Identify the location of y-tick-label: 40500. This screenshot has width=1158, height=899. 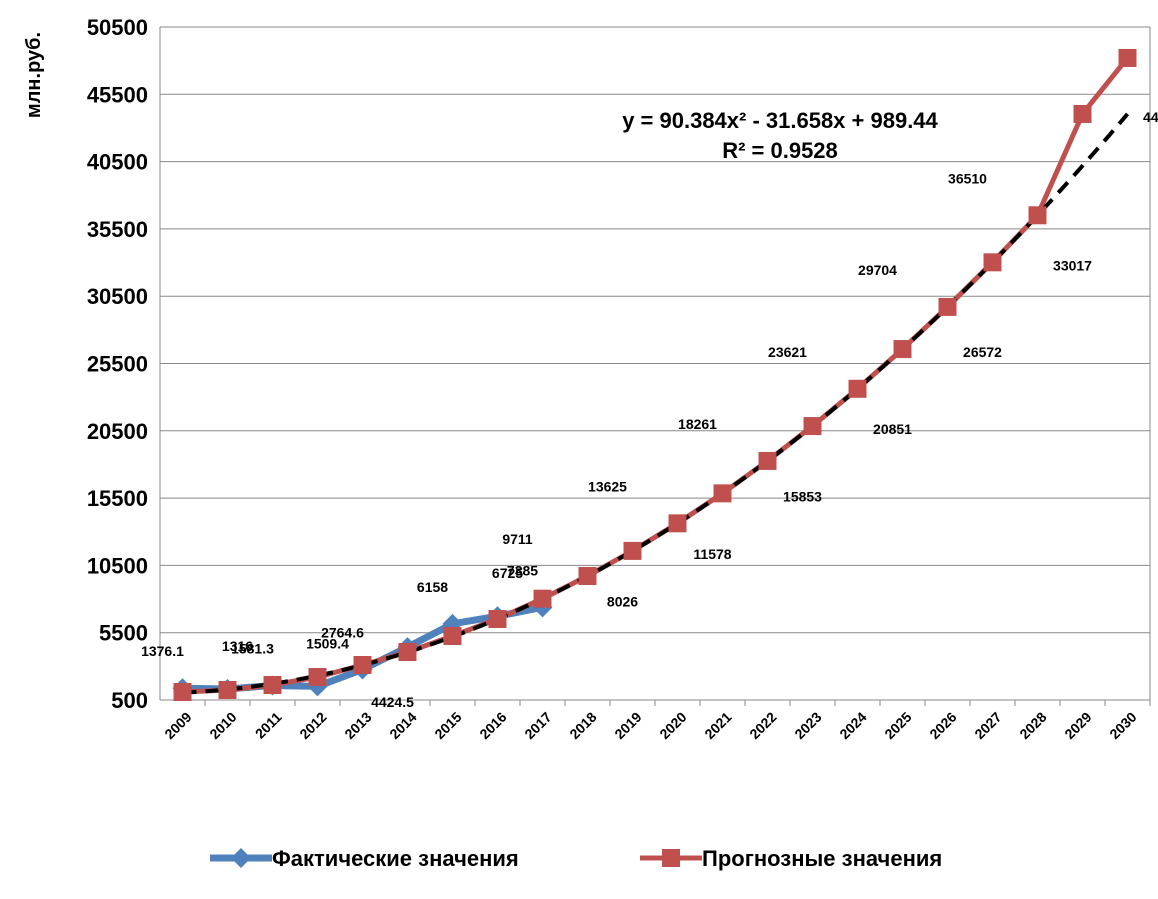
(117, 162).